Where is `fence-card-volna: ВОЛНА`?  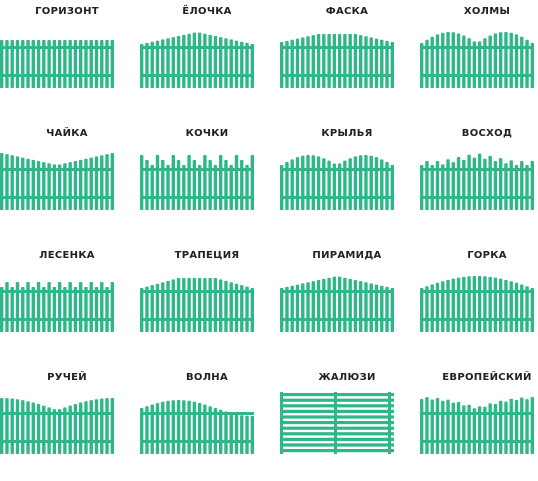
fence-card-volna: ВОЛНА is located at coordinates (207, 423).